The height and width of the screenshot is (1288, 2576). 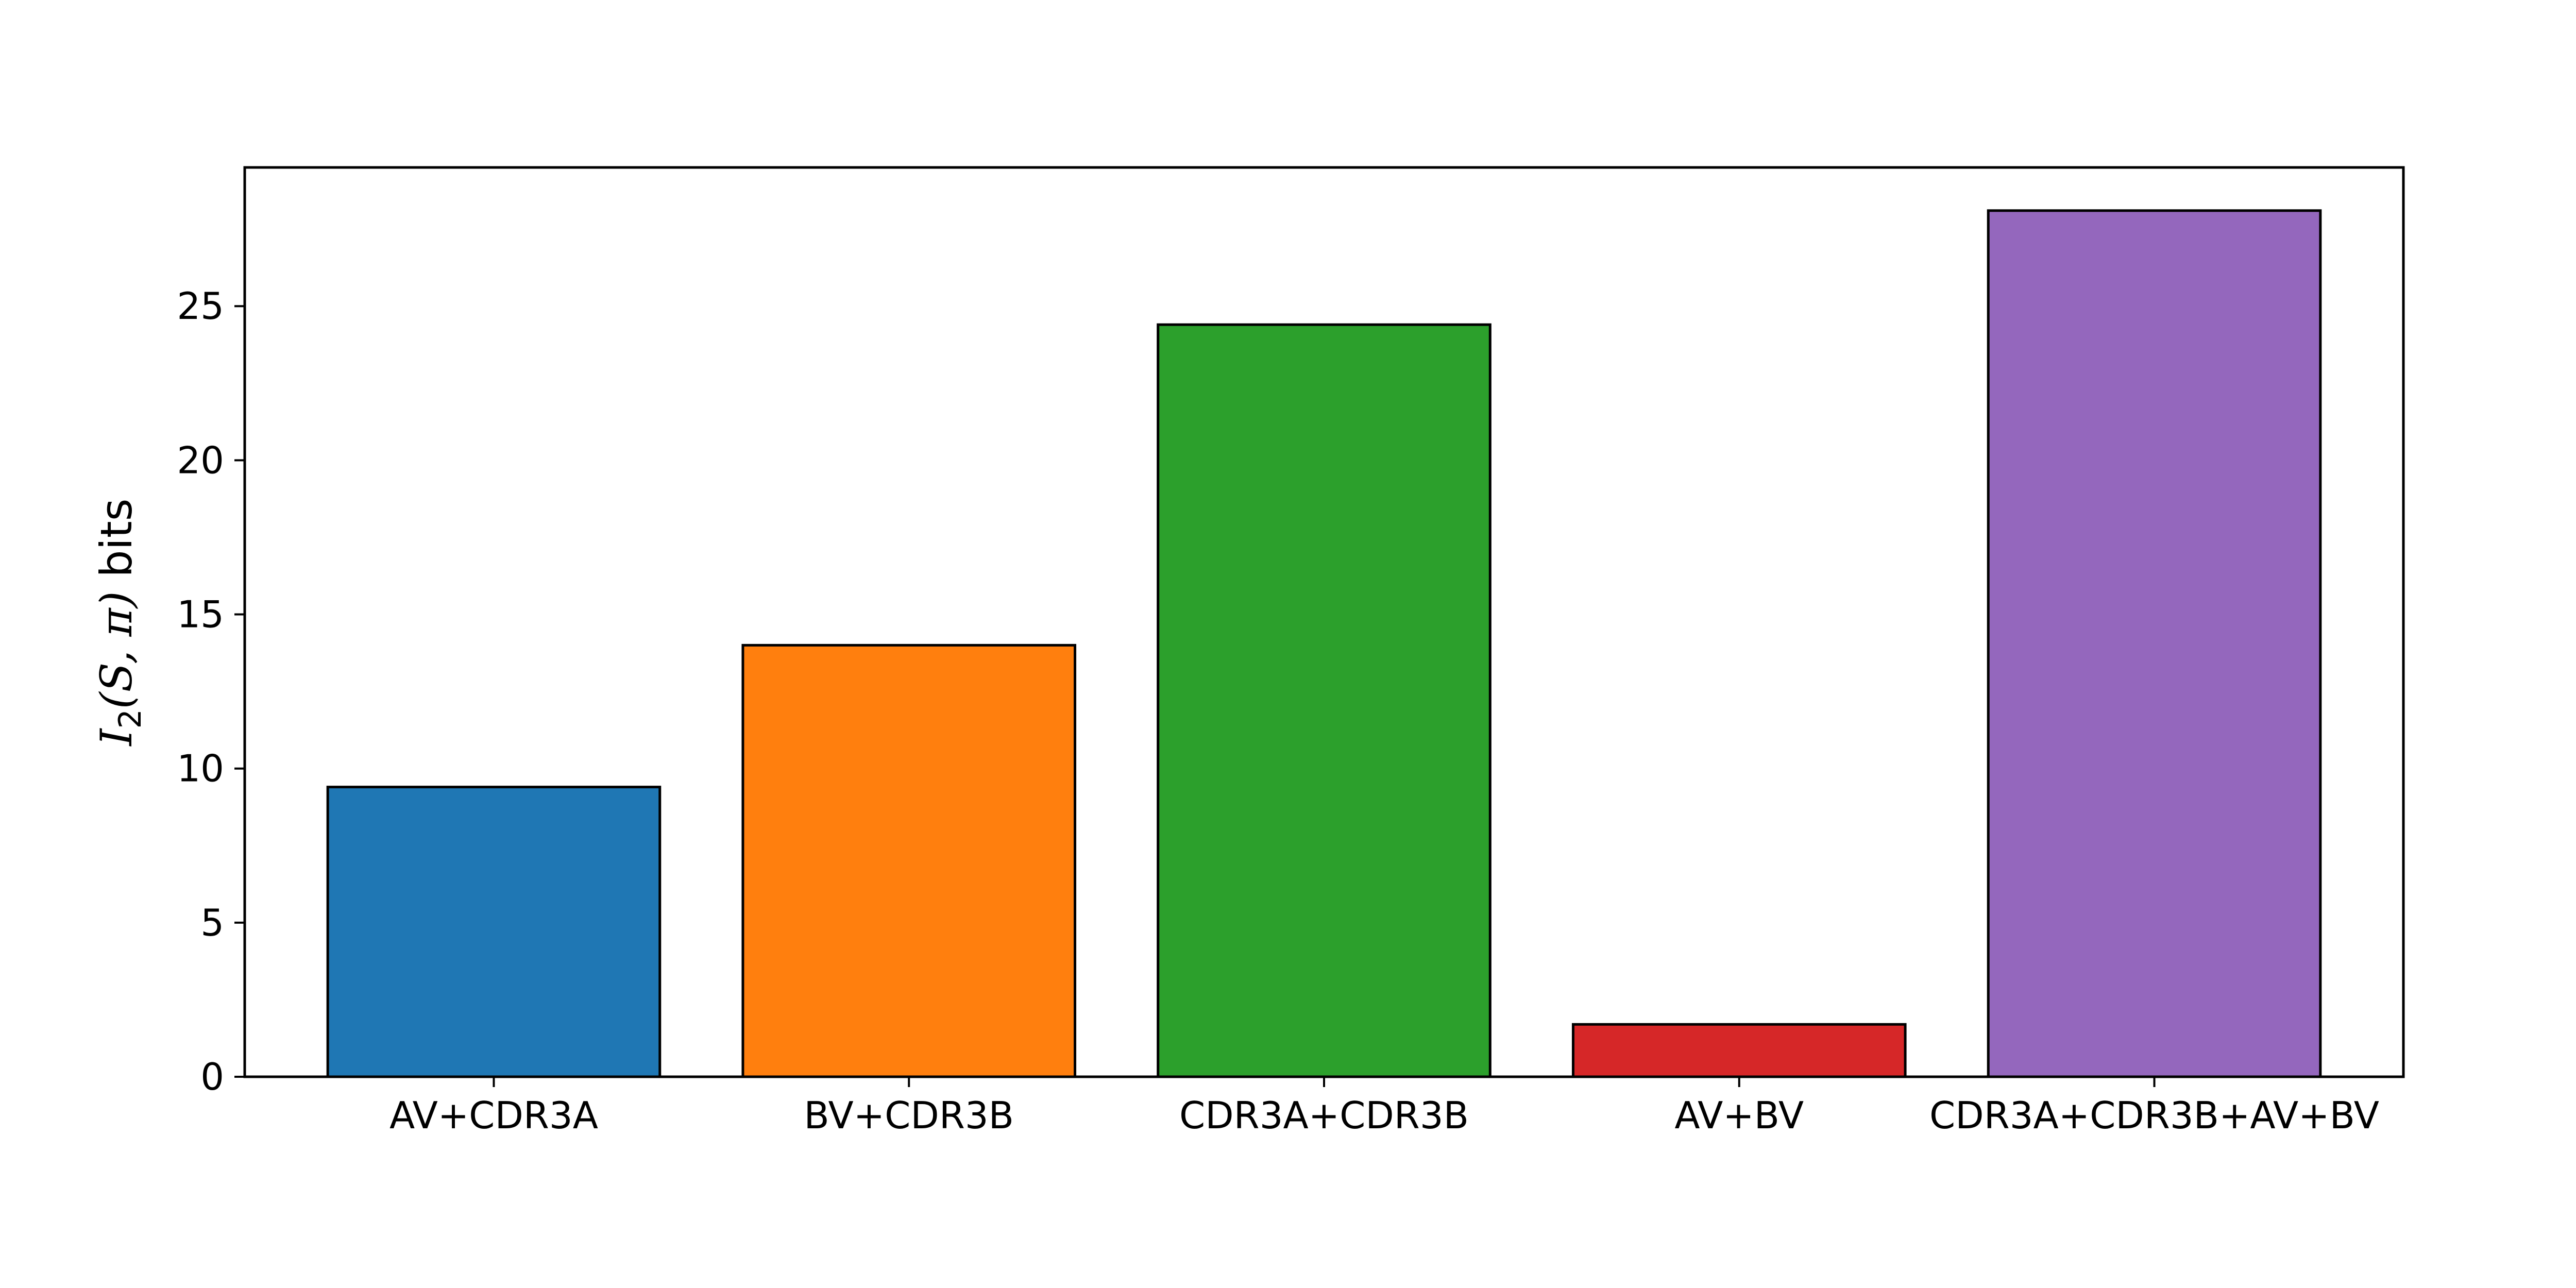 I want to click on bar-cdr3a-cdr3b, so click(x=1324, y=700).